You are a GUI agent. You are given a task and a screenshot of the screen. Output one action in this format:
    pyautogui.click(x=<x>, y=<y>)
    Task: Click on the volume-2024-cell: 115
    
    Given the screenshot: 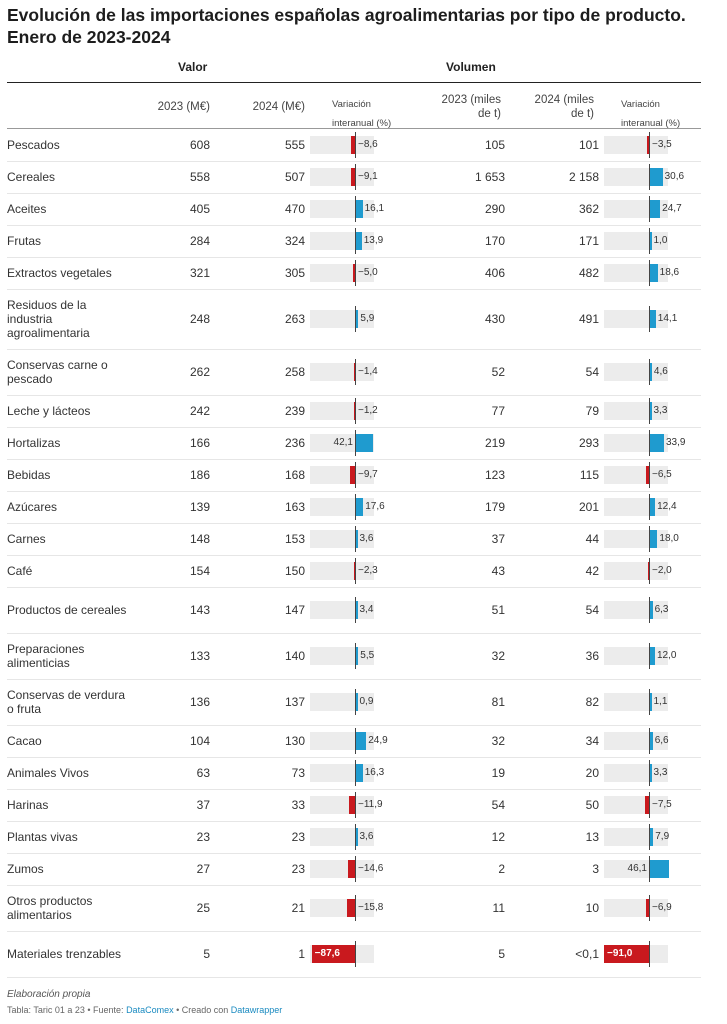 What is the action you would take?
    pyautogui.click(x=554, y=475)
    